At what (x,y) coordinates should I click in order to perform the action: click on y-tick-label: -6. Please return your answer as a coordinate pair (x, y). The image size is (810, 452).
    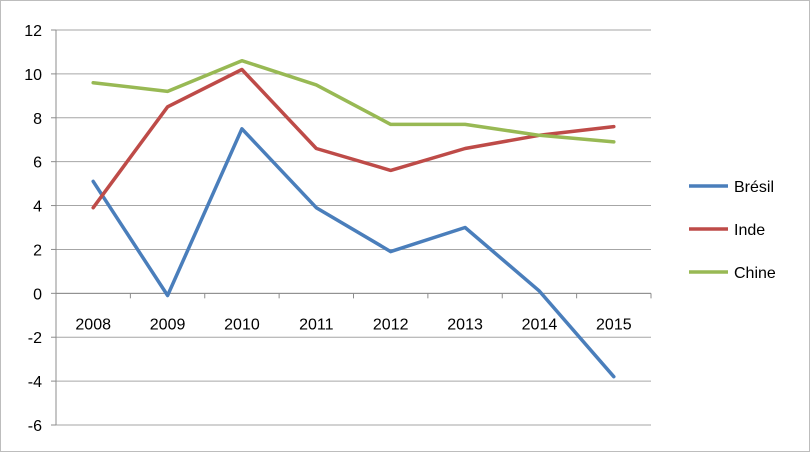
    Looking at the image, I should click on (35, 426).